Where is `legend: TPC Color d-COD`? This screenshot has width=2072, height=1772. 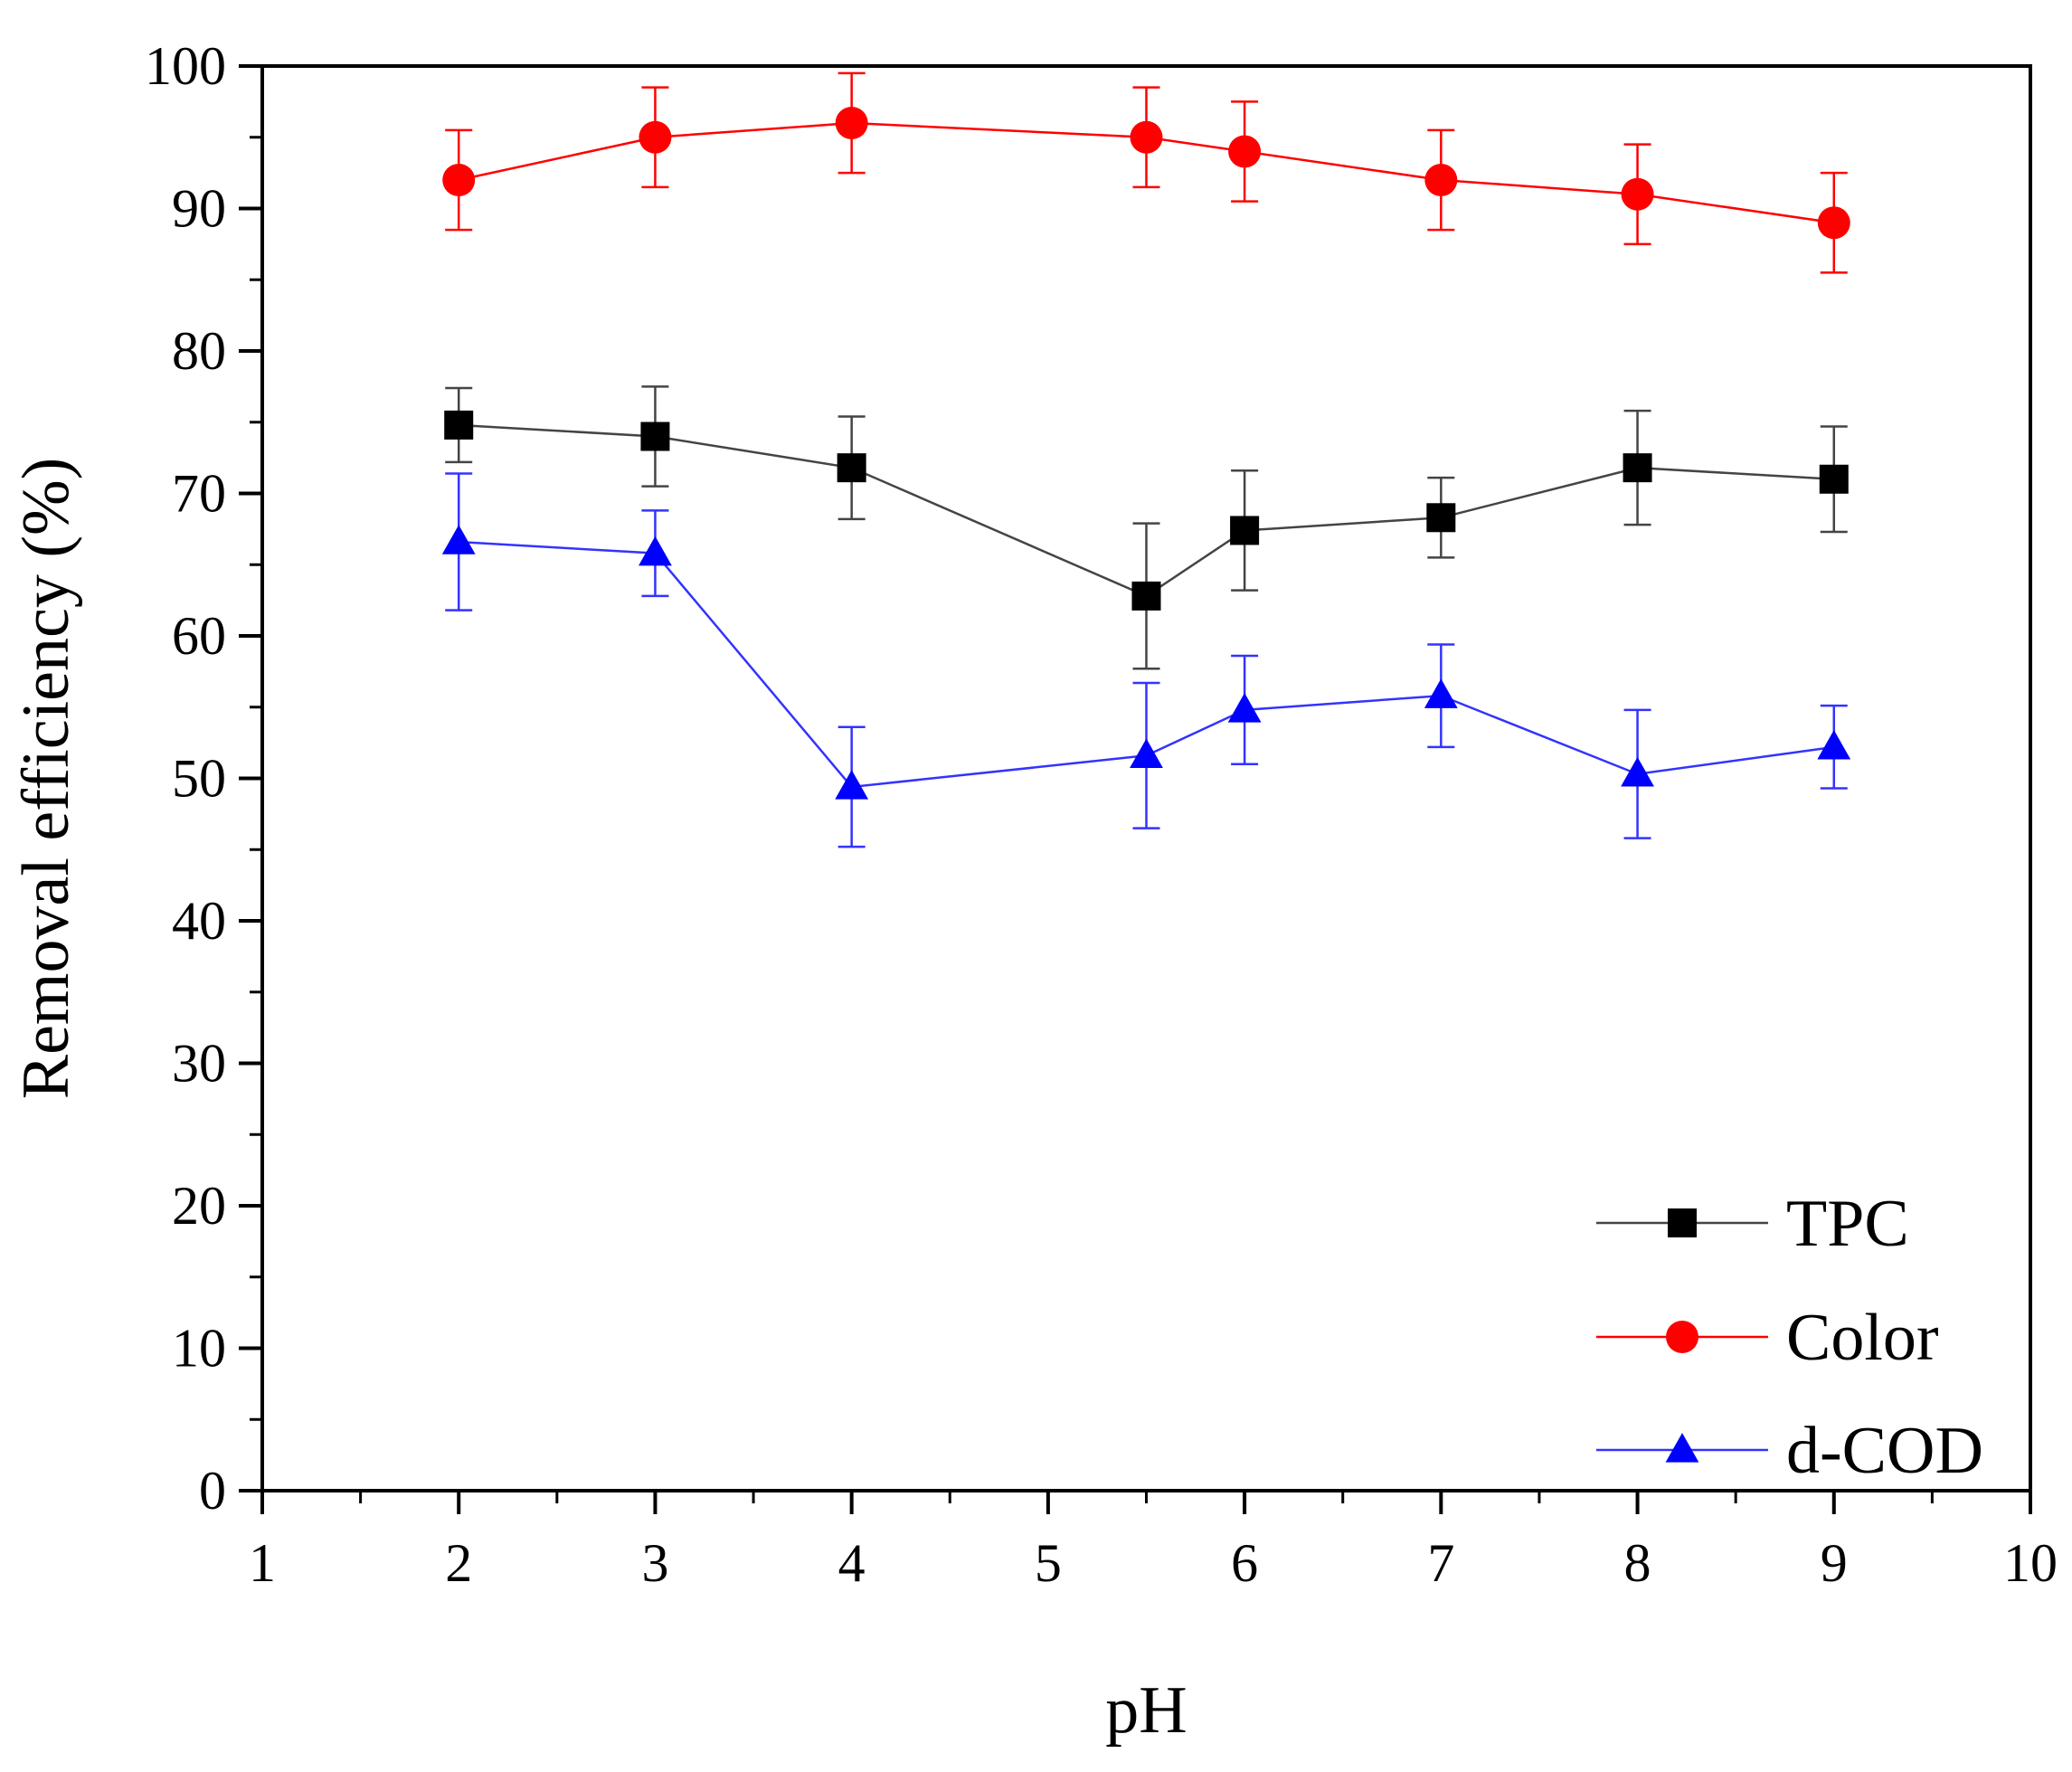
legend: TPC Color d-COD is located at coordinates (1789, 1337).